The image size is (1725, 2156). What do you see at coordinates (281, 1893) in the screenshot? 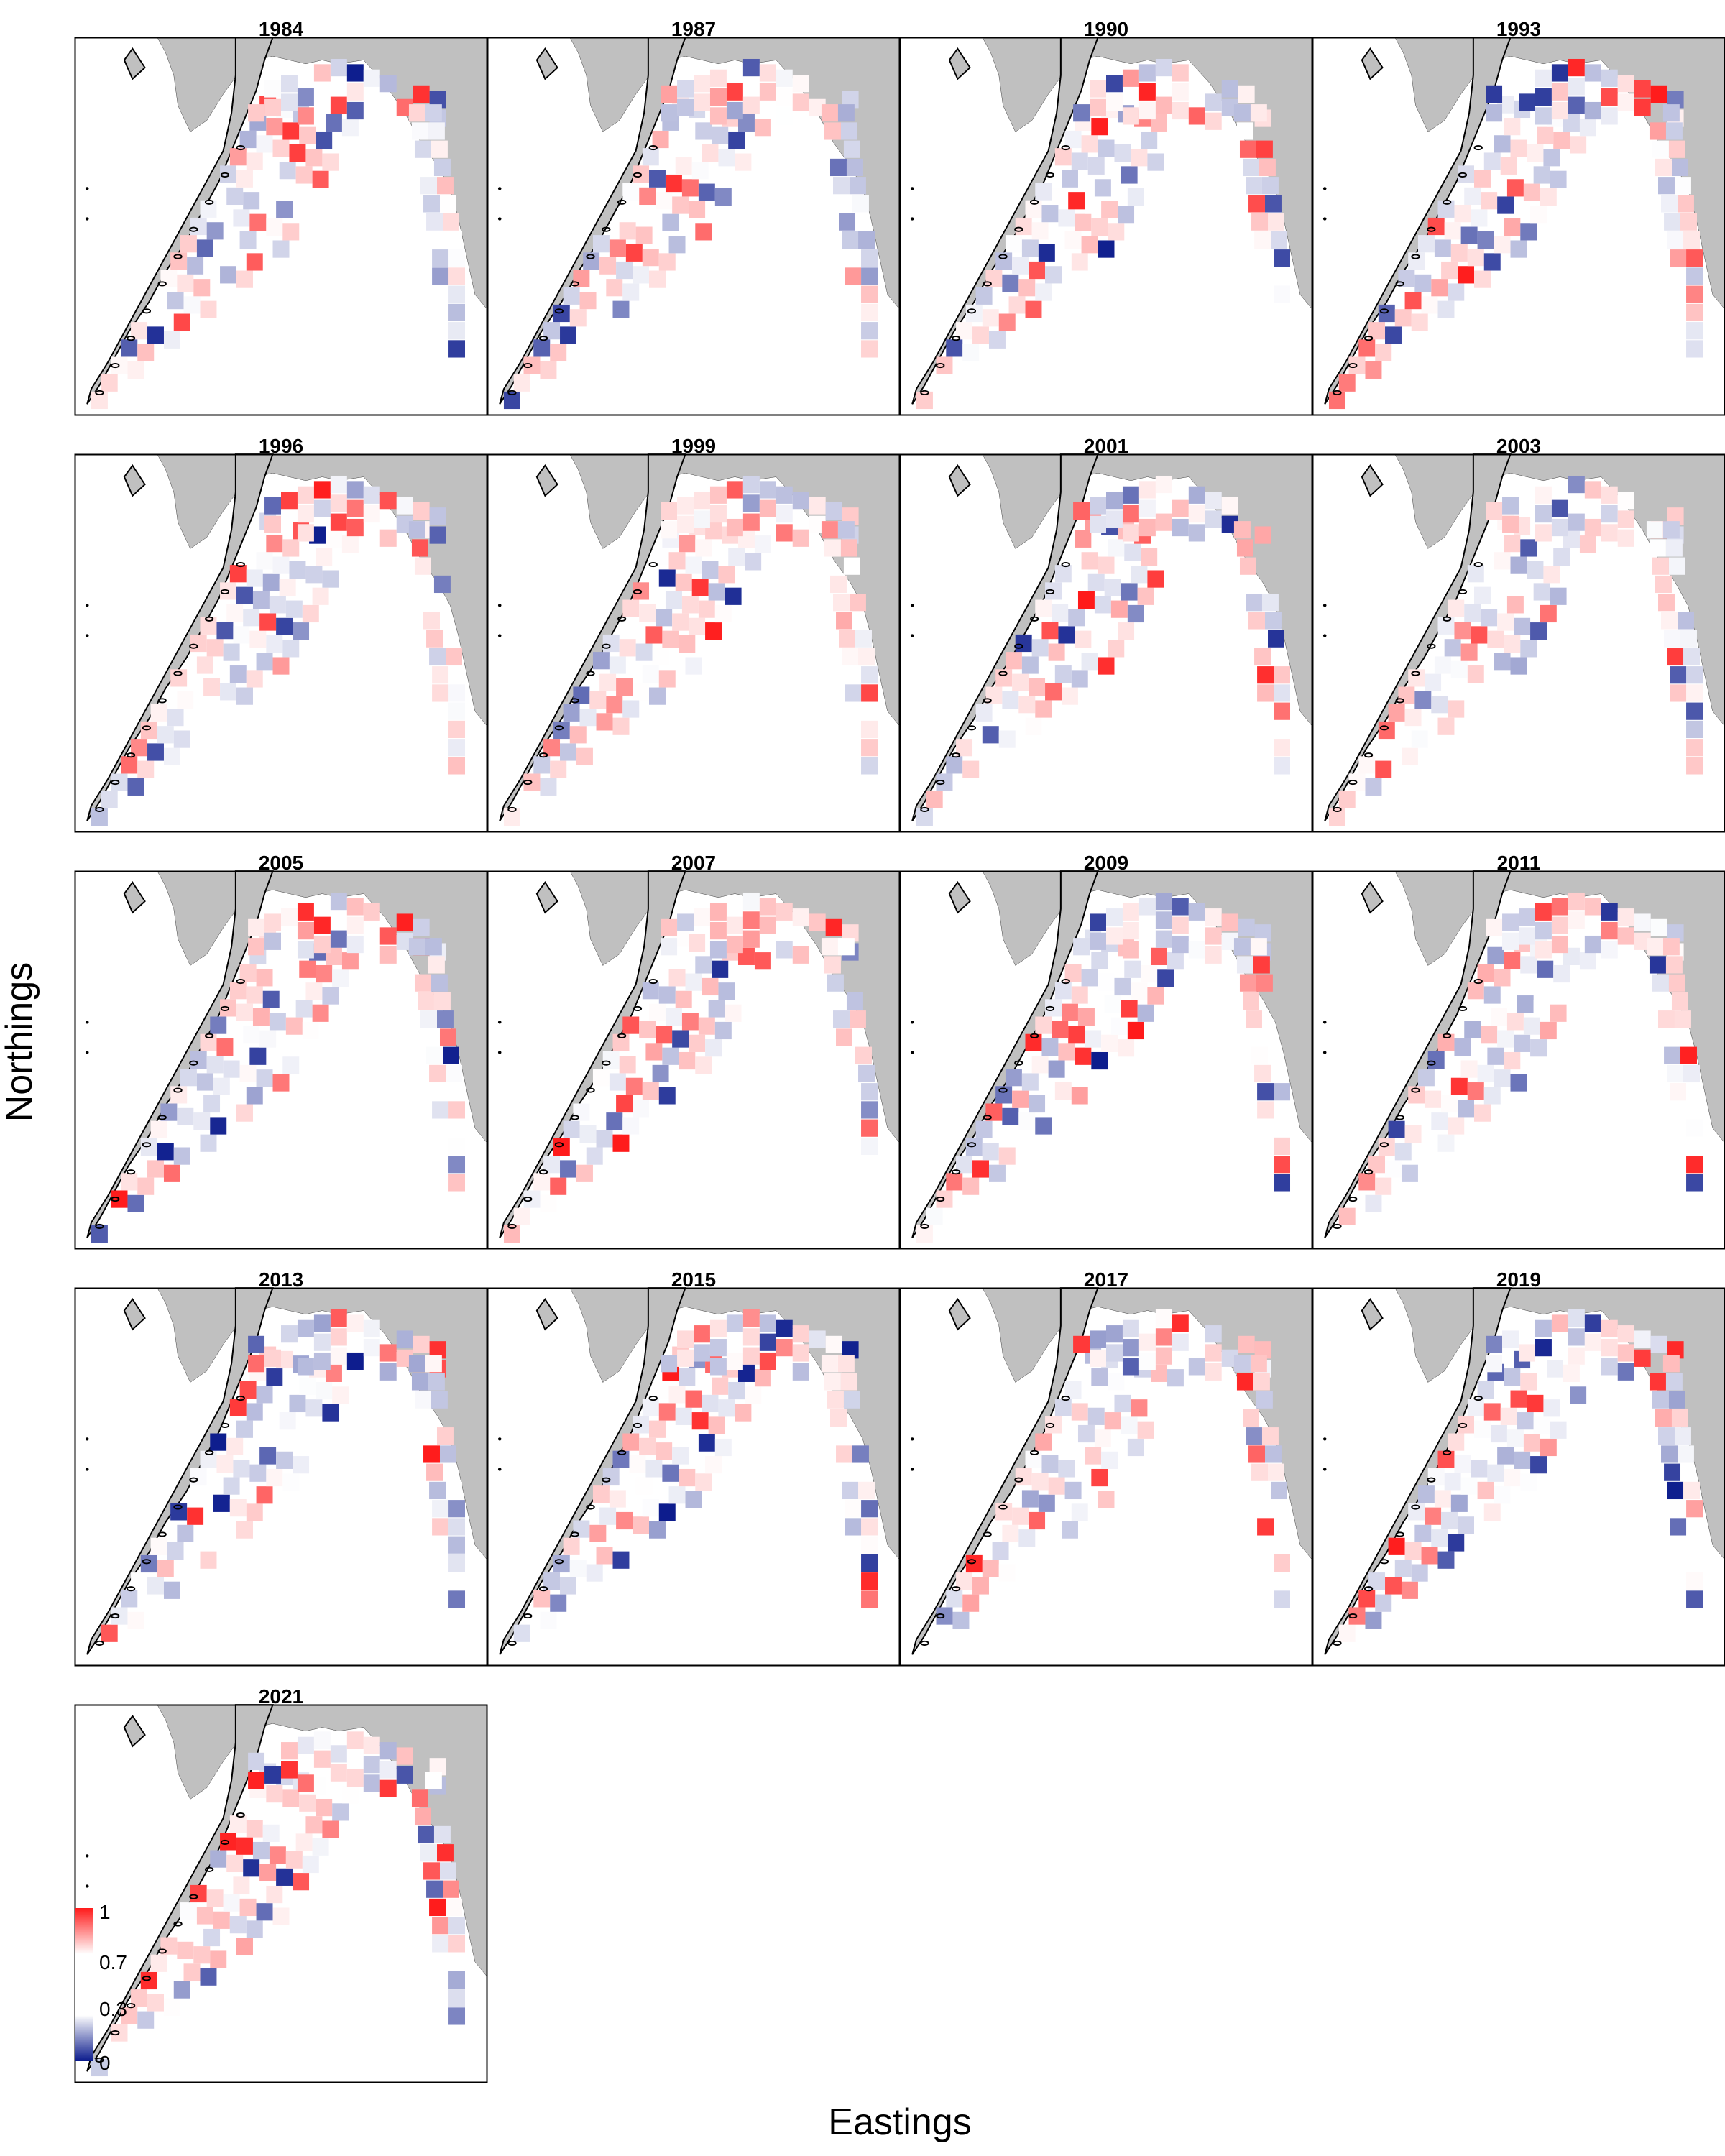
I see `panel-frame` at bounding box center [281, 1893].